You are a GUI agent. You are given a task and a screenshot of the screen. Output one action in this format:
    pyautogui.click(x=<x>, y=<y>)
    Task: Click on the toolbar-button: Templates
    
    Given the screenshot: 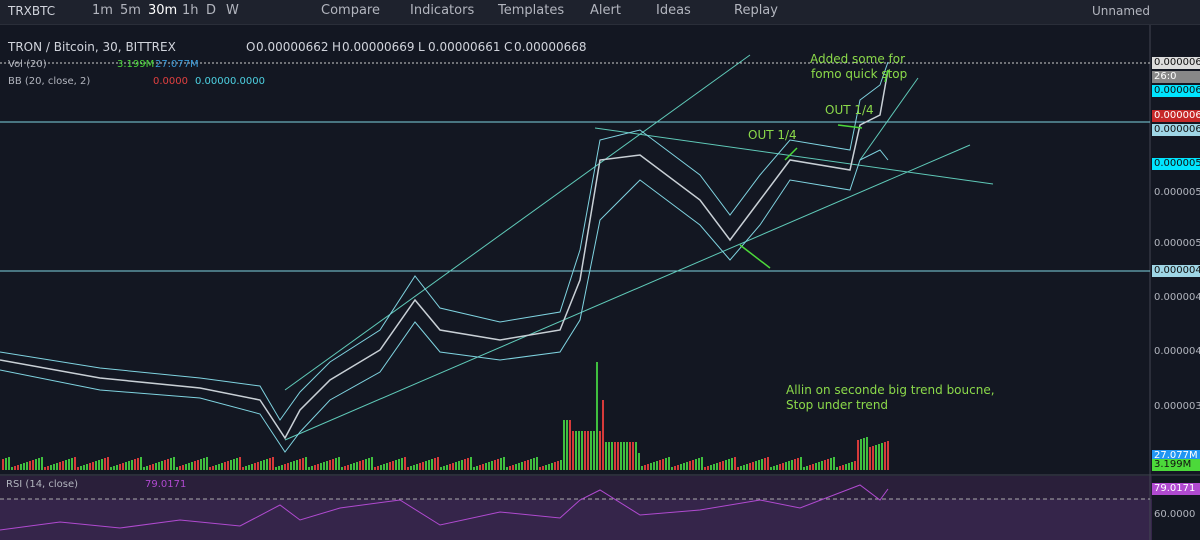 What is the action you would take?
    pyautogui.click(x=531, y=10)
    